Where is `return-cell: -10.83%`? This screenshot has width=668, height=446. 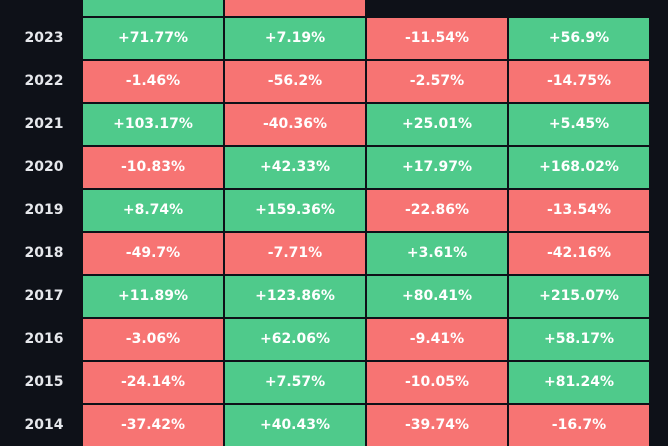 return-cell: -10.83% is located at coordinates (153, 167).